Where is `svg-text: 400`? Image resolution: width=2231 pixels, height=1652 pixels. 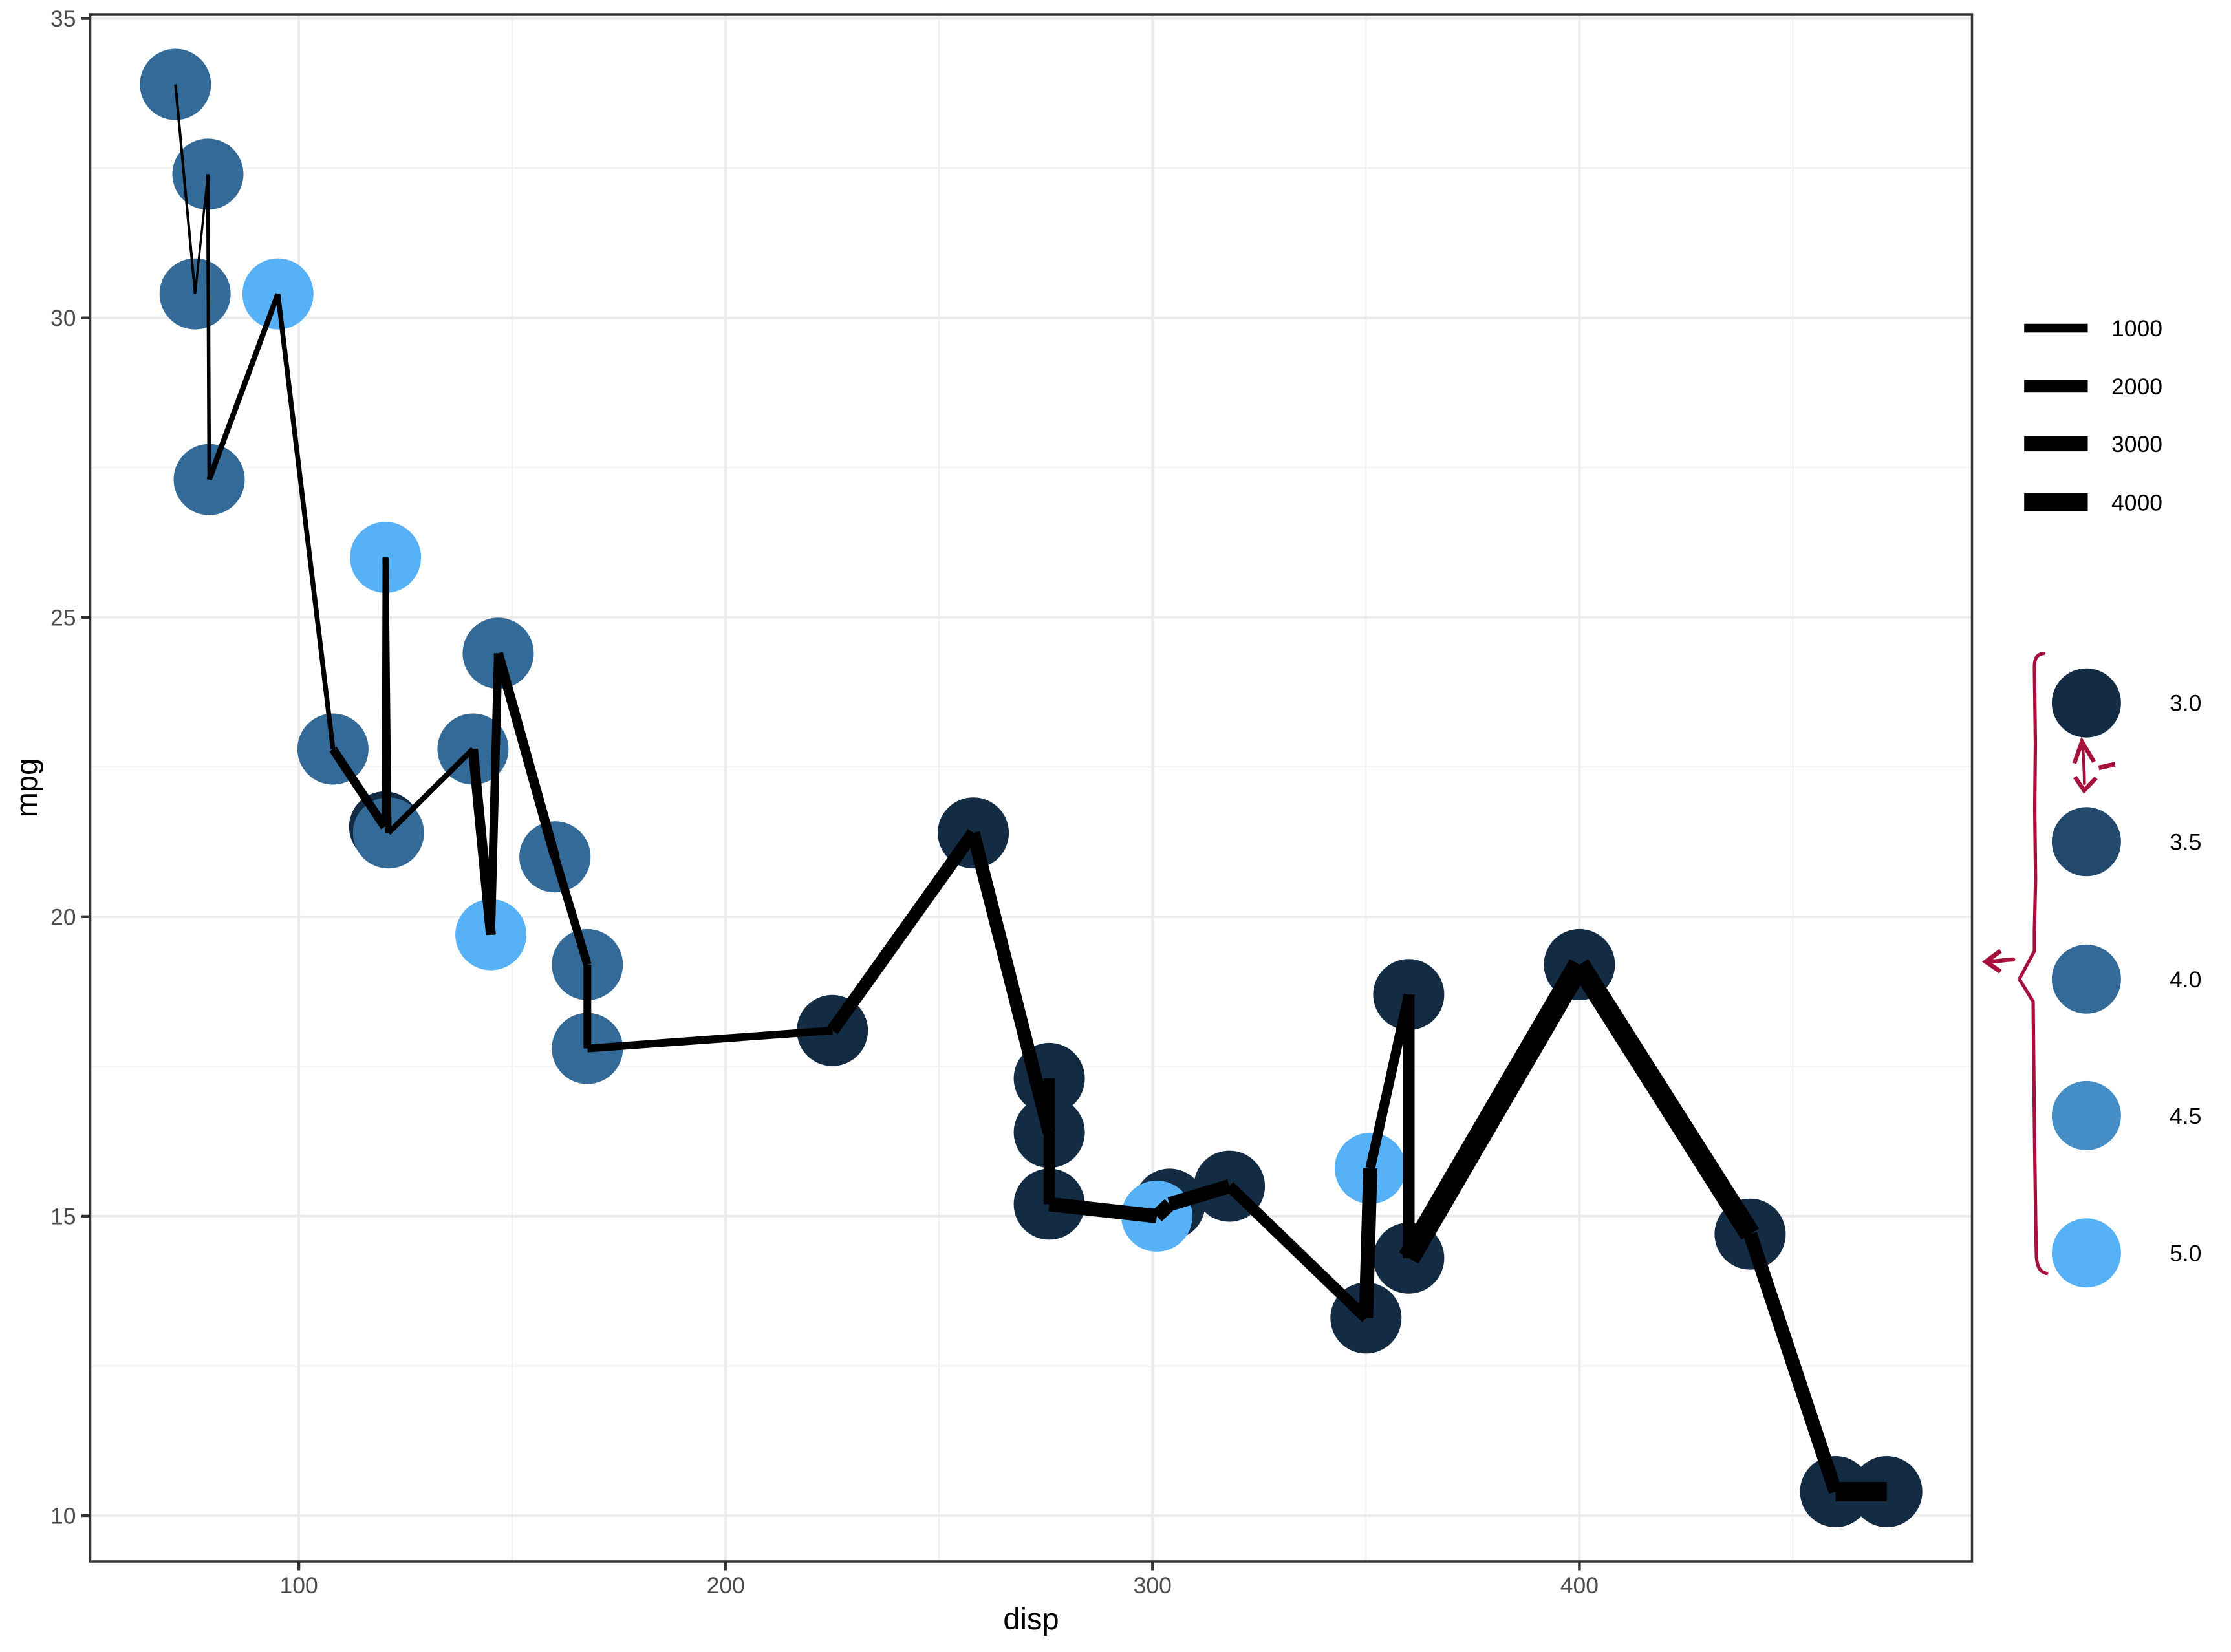 svg-text: 400 is located at coordinates (1579, 1585).